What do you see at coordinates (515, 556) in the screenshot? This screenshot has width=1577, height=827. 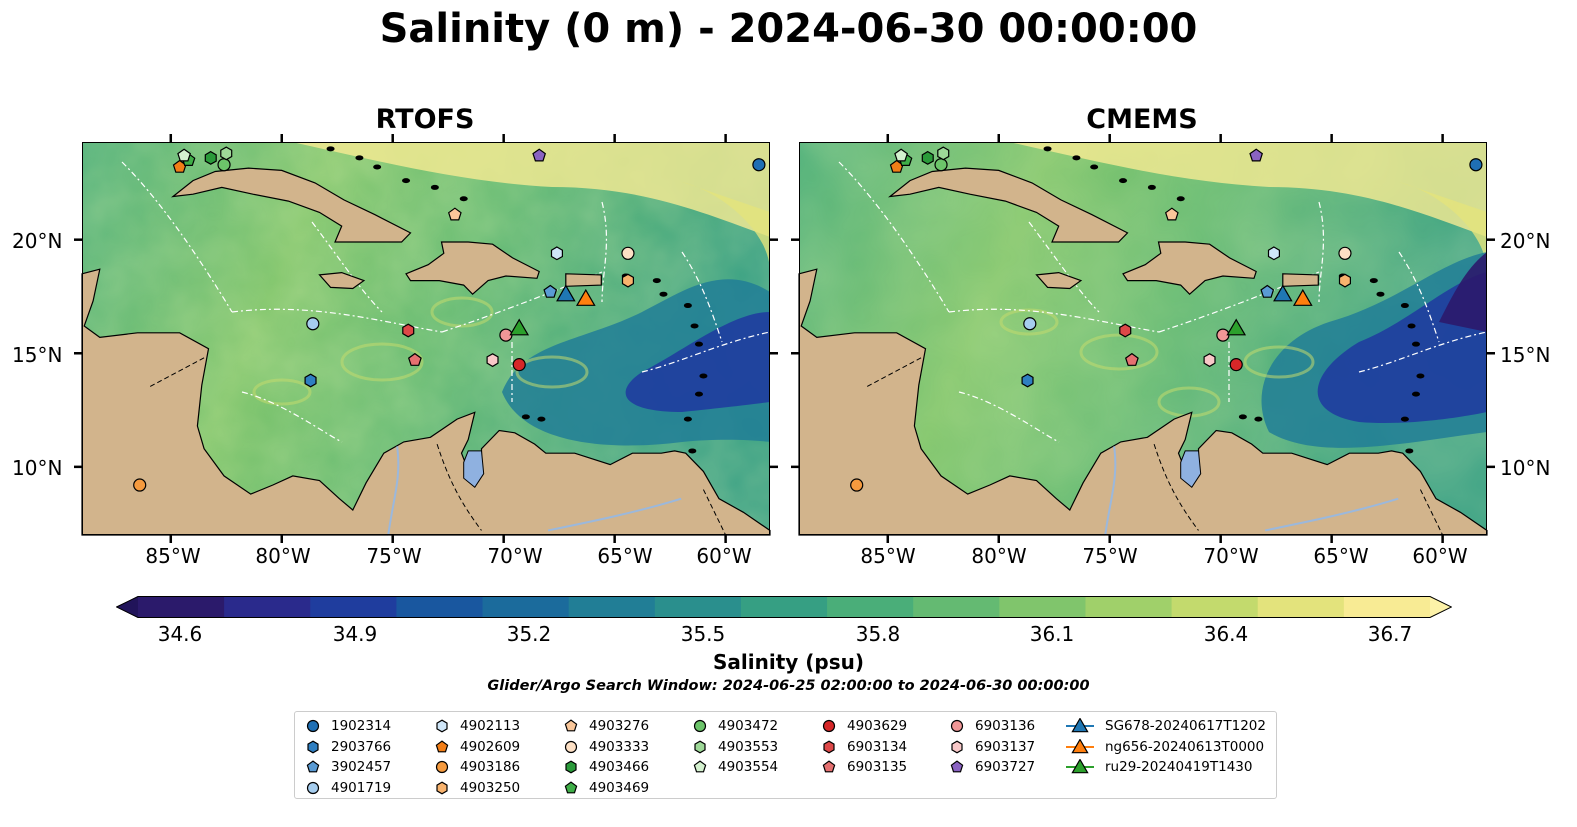 I see `lon-label-left-70: 70°W` at bounding box center [515, 556].